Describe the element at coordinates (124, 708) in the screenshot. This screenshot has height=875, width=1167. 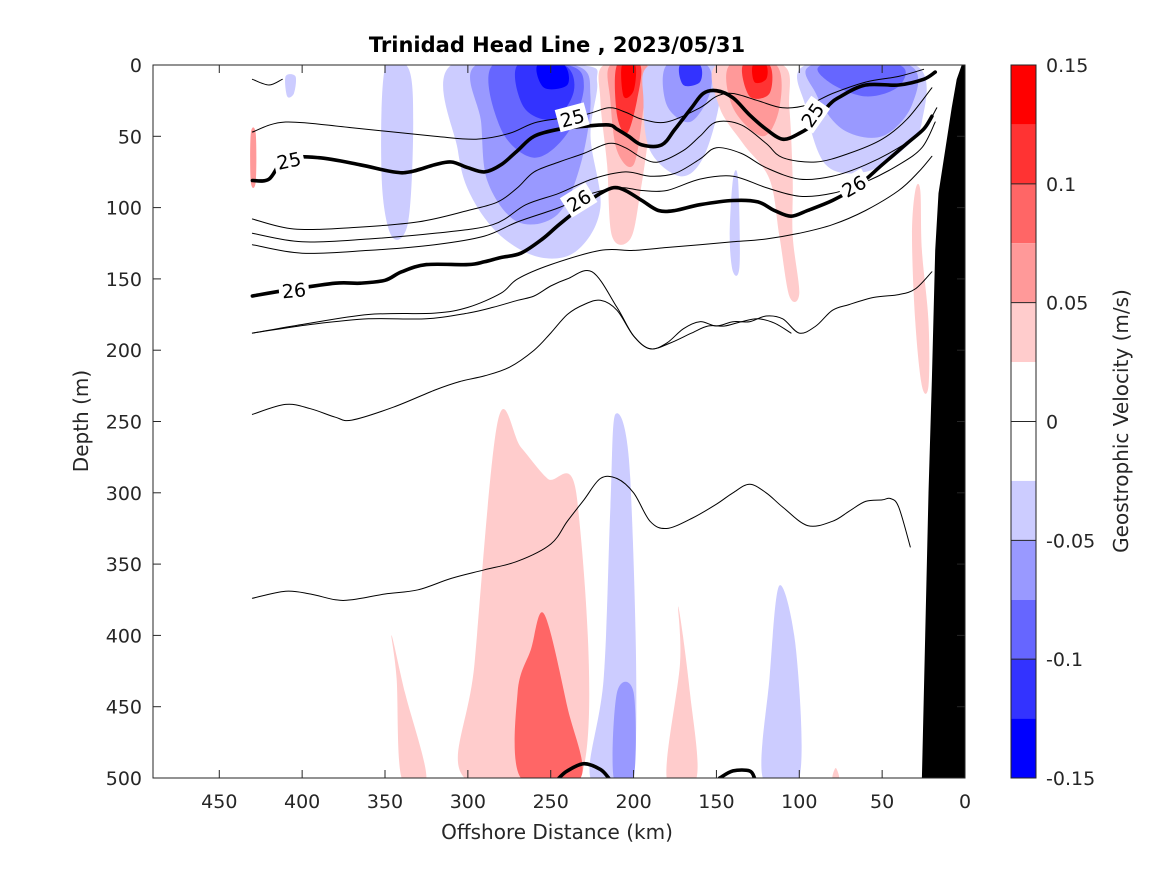
I see `y-tick-label: 450` at that location.